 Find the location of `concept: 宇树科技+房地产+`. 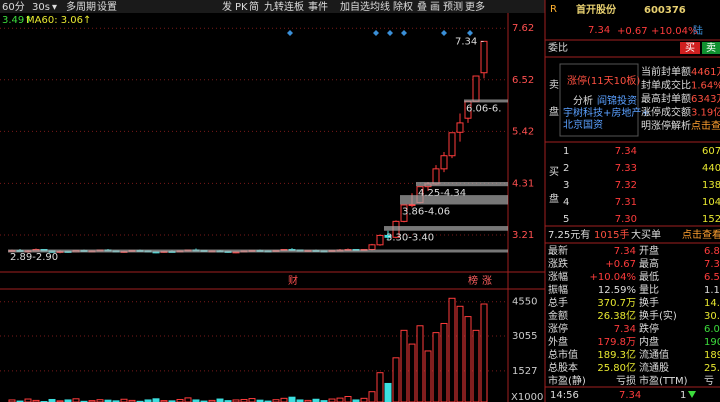

concept: 宇树科技+房地产+ is located at coordinates (606, 112).